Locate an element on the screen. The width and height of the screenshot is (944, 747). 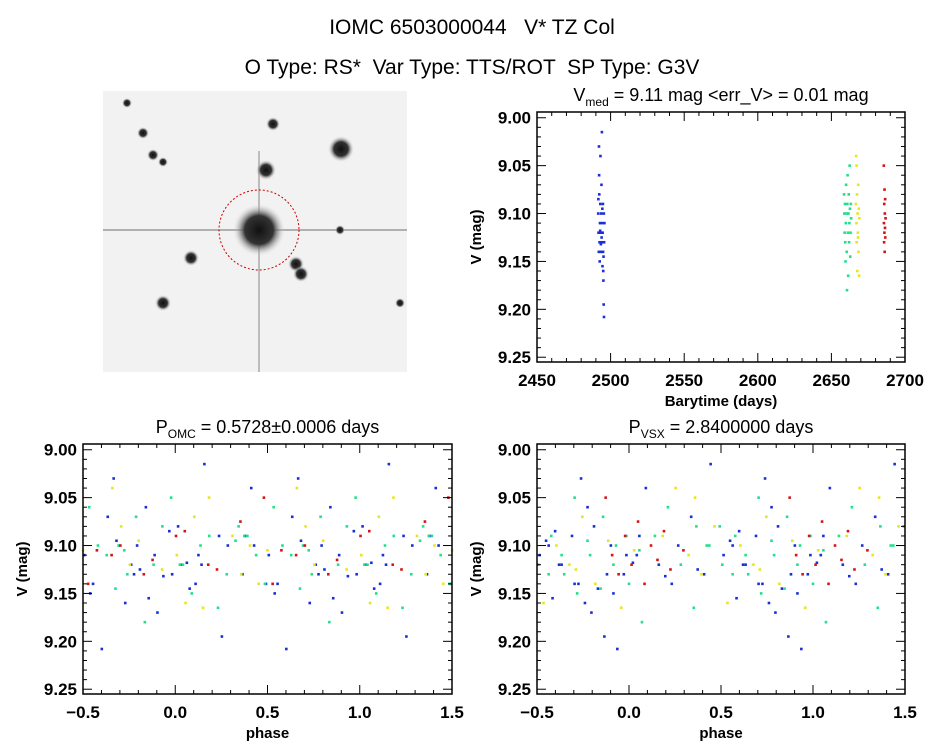
y-axis-label: V (mag) is located at coordinates (476, 568).